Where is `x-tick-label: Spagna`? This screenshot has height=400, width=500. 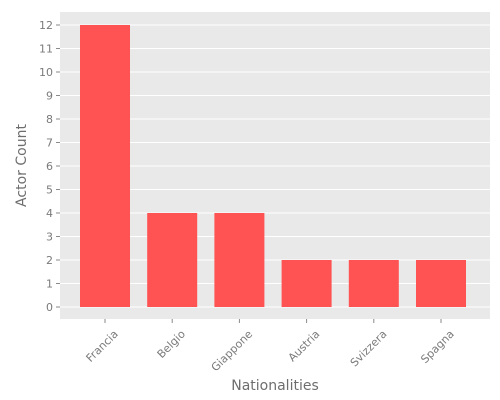
x-tick-label: Spagna is located at coordinates (437, 347).